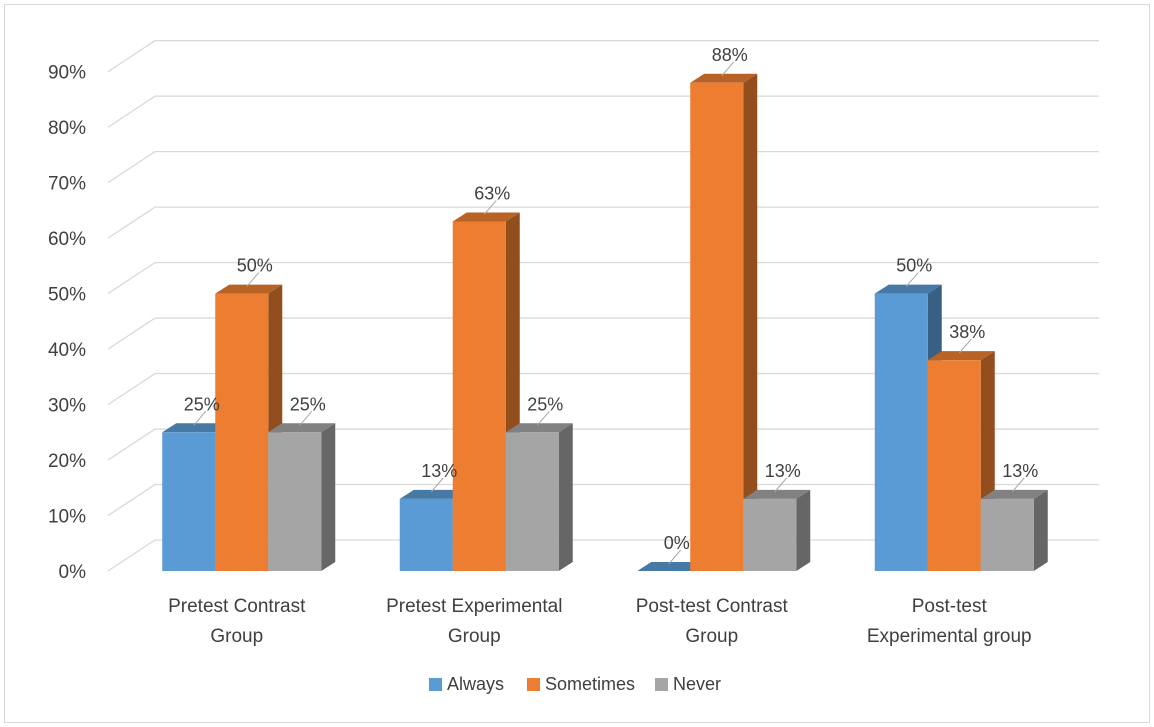 The height and width of the screenshot is (727, 1154). What do you see at coordinates (67, 461) in the screenshot?
I see `y-tick-label: 20%` at bounding box center [67, 461].